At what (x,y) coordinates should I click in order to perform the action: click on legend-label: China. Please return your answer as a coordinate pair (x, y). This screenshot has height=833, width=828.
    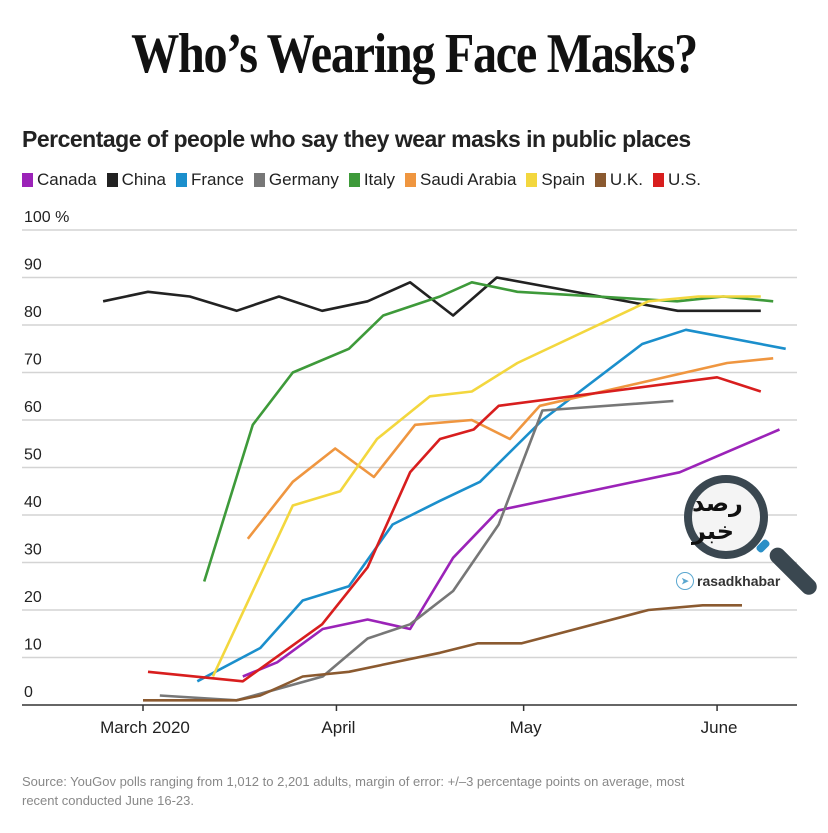
    Looking at the image, I should click on (143, 179).